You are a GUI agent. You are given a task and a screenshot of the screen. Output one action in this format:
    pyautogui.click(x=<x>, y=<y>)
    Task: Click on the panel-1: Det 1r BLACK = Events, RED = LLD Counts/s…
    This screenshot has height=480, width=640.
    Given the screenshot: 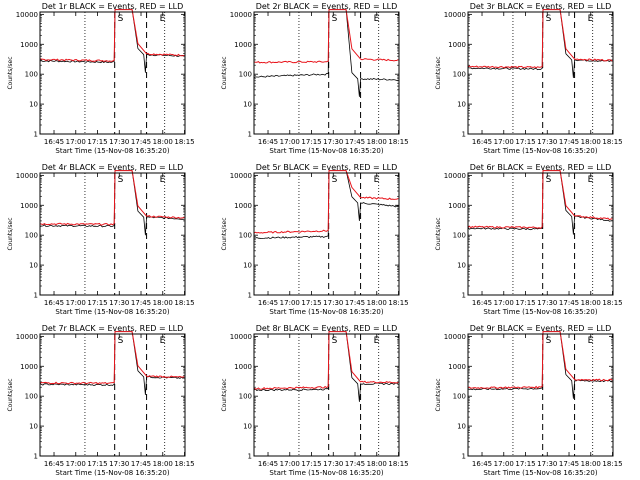 What is the action you would take?
    pyautogui.click(x=101, y=78)
    